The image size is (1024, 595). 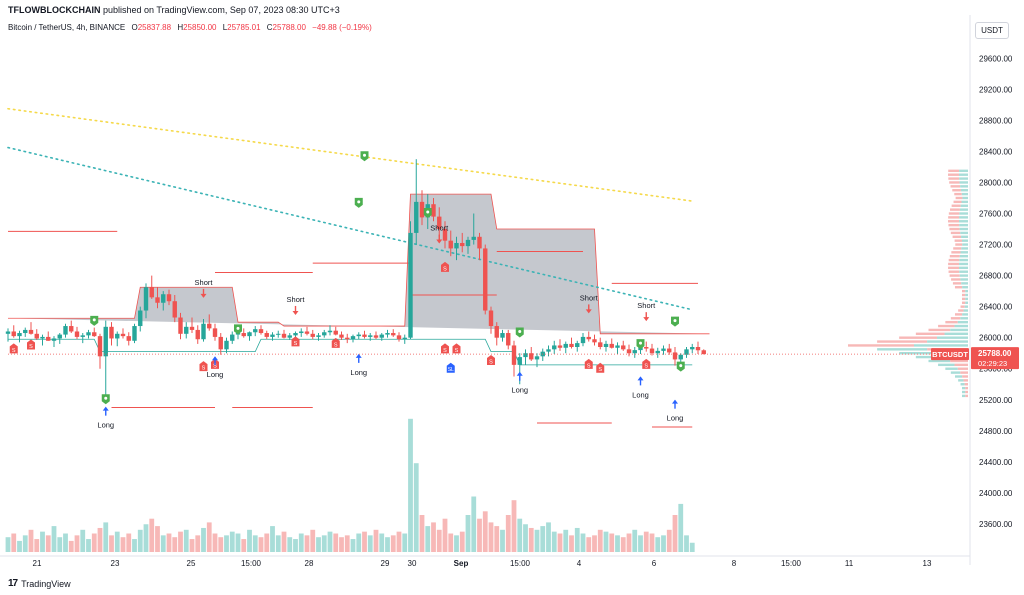 I want to click on date-tick-label: 4, so click(x=579, y=563).